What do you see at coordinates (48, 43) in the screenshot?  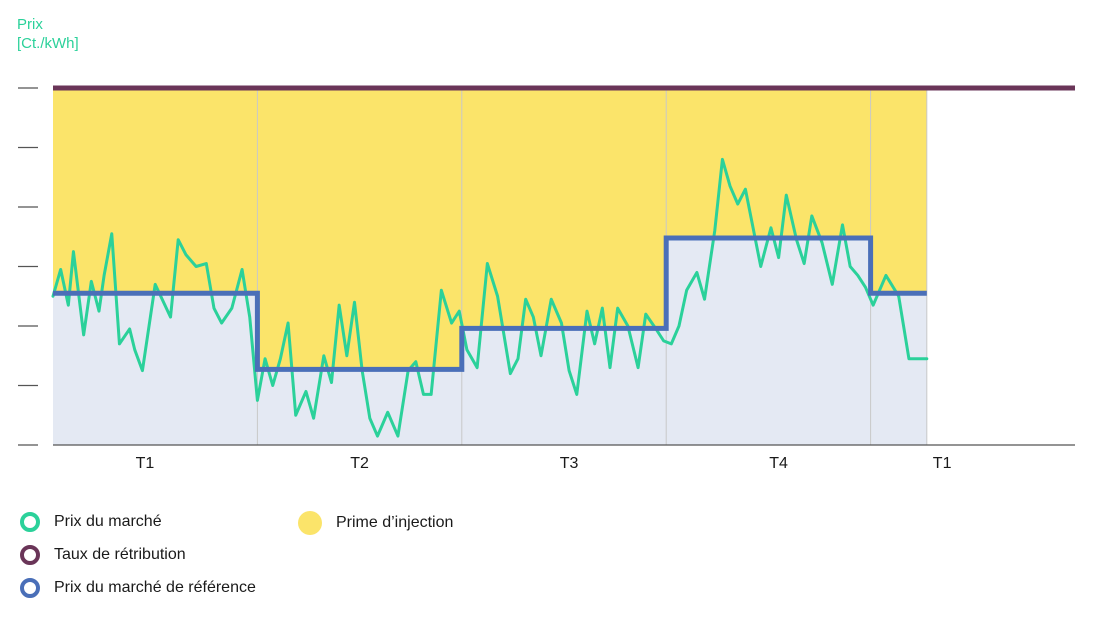 I see `y-axis-label-line2: [Ct./kWh]` at bounding box center [48, 43].